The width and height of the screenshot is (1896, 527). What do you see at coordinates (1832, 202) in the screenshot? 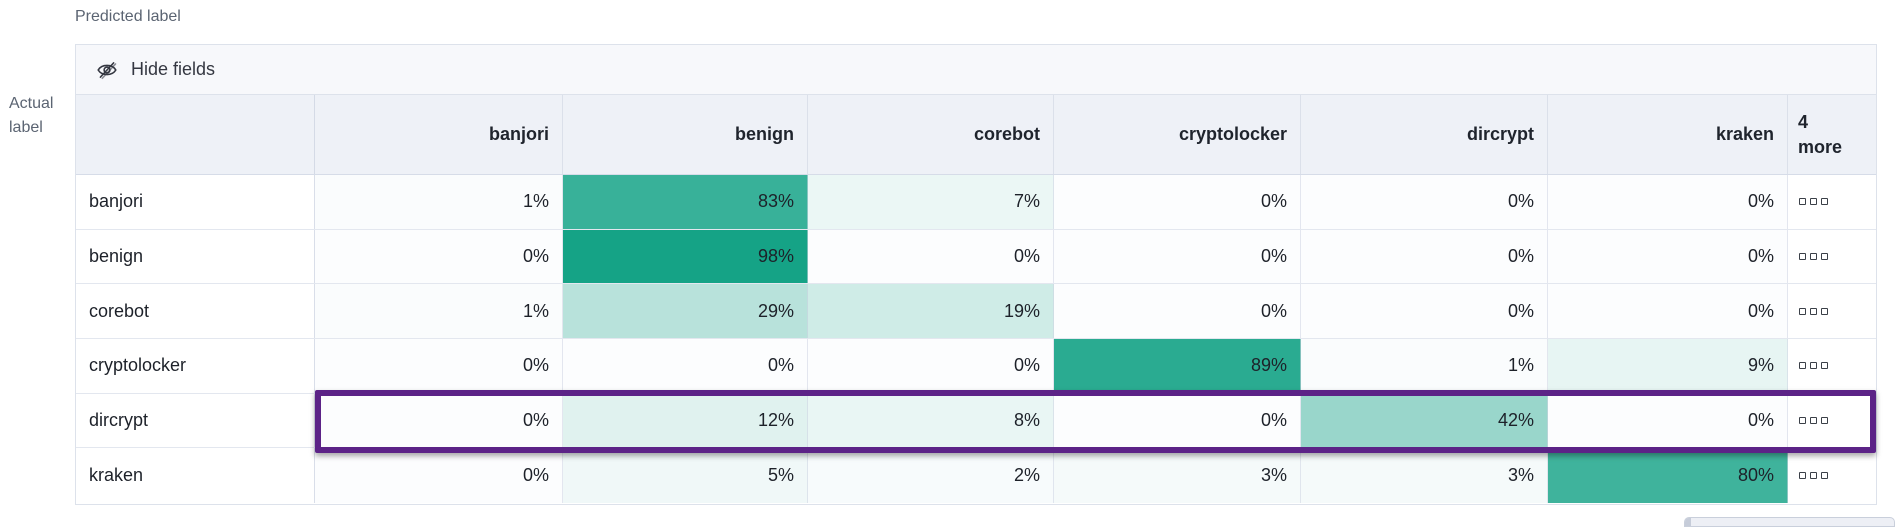
I see `row-more-columns-button-banjori` at bounding box center [1832, 202].